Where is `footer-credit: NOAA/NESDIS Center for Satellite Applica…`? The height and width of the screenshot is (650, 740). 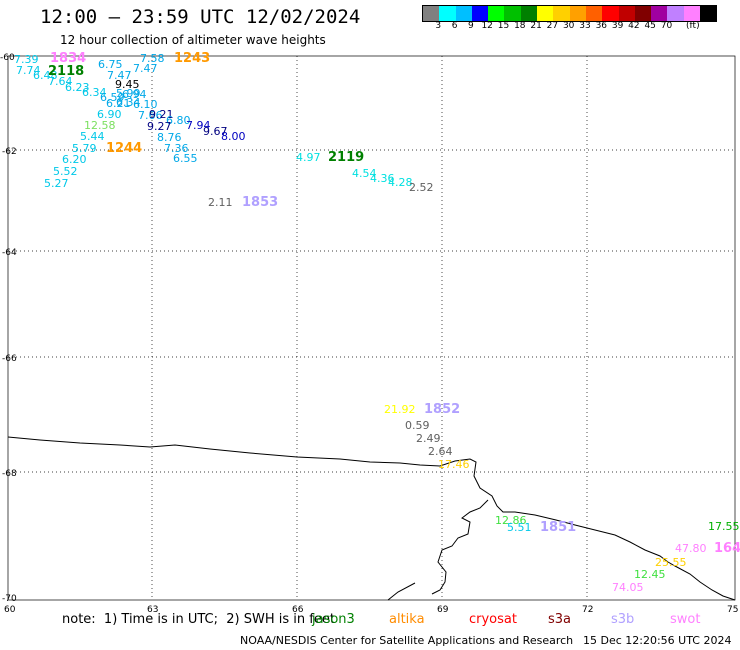
footer-credit: NOAA/NESDIS Center for Satellite Applica… is located at coordinates (407, 640).